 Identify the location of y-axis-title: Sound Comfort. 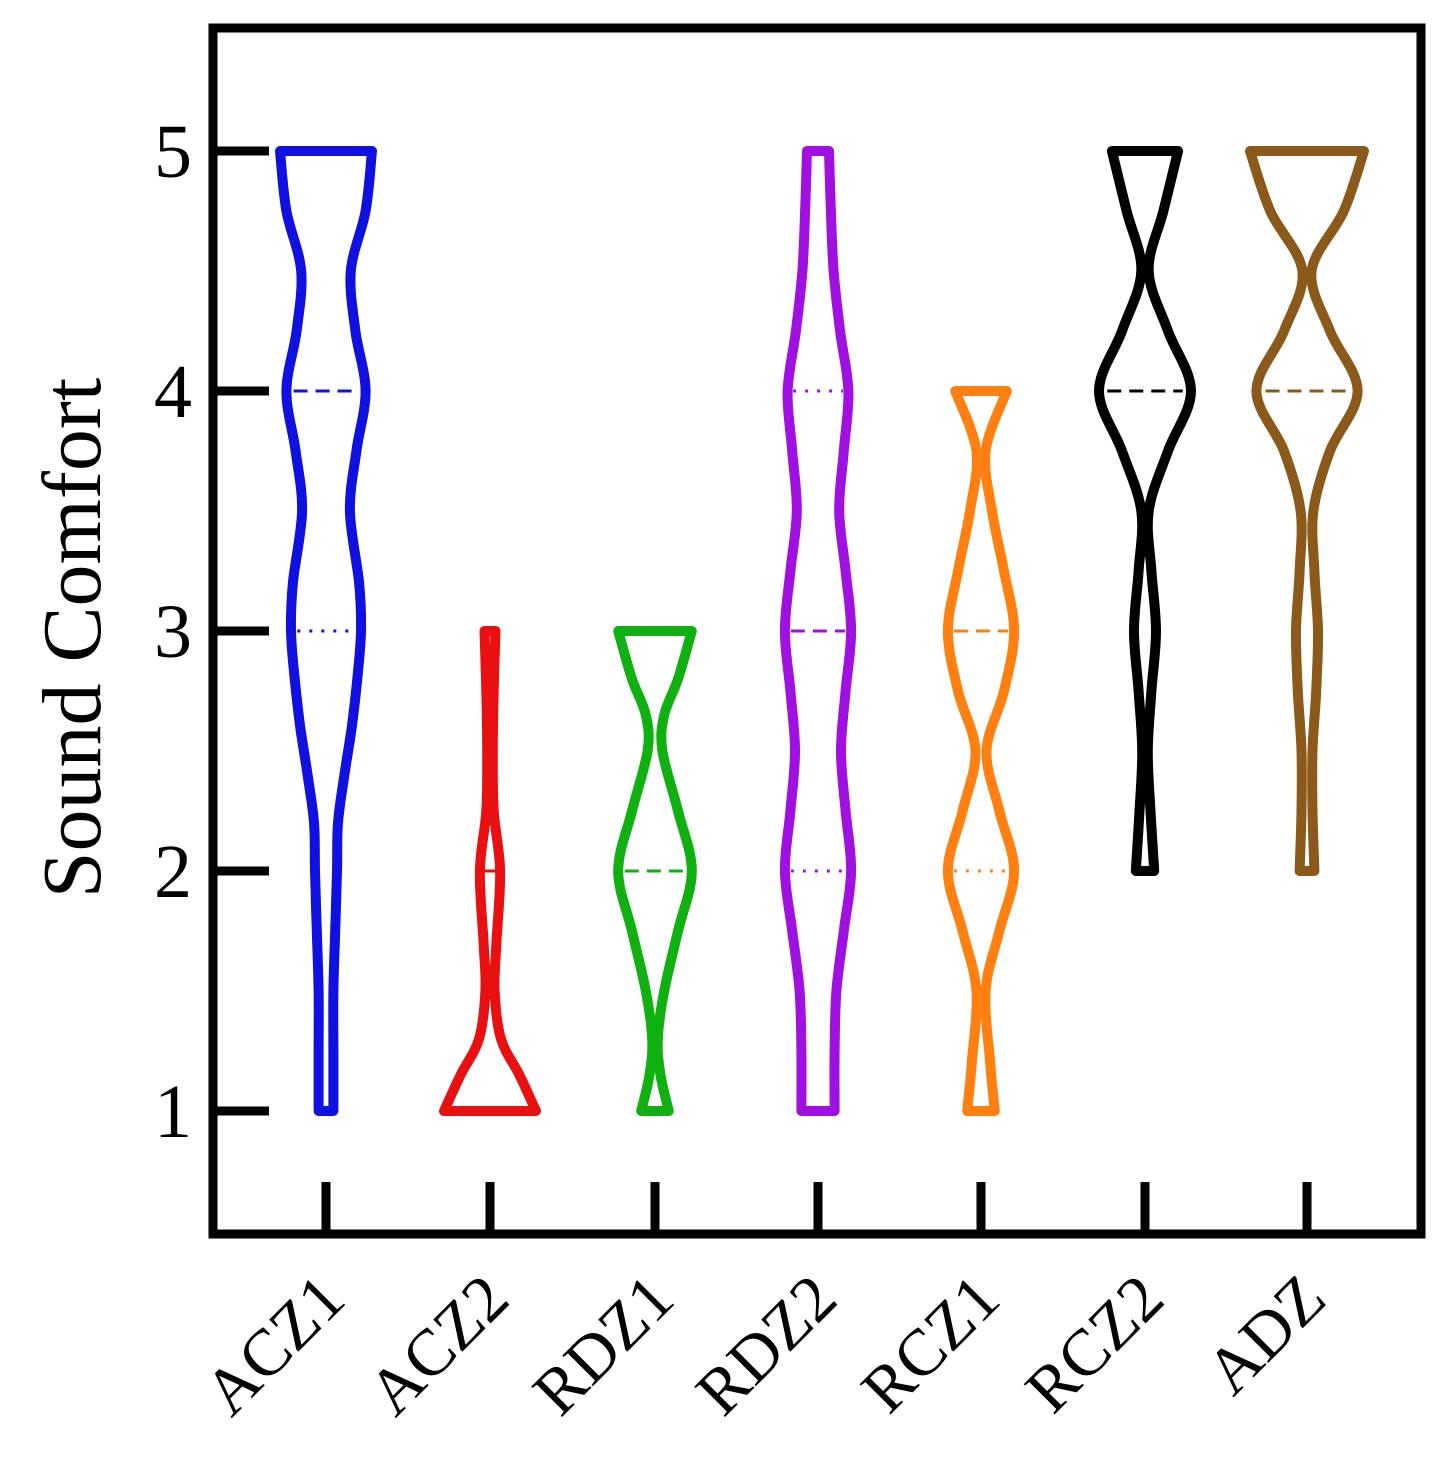
(72, 638).